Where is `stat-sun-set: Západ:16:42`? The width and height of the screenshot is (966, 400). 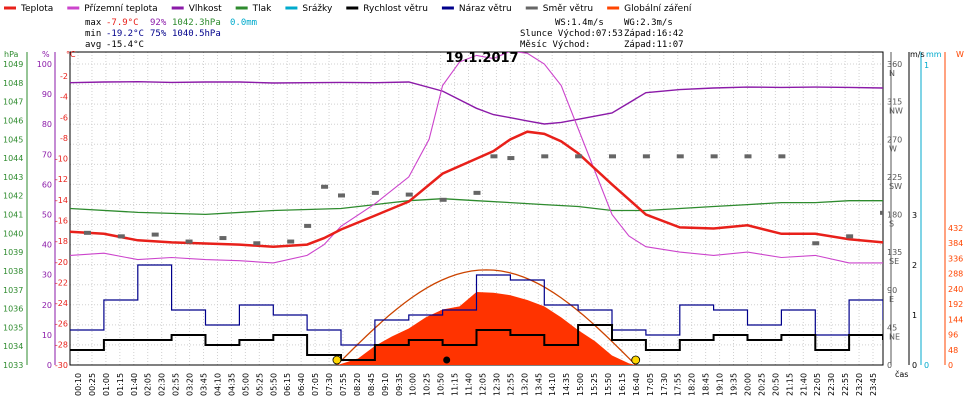
stat-sun-set: Západ:16:42 is located at coordinates (654, 34).